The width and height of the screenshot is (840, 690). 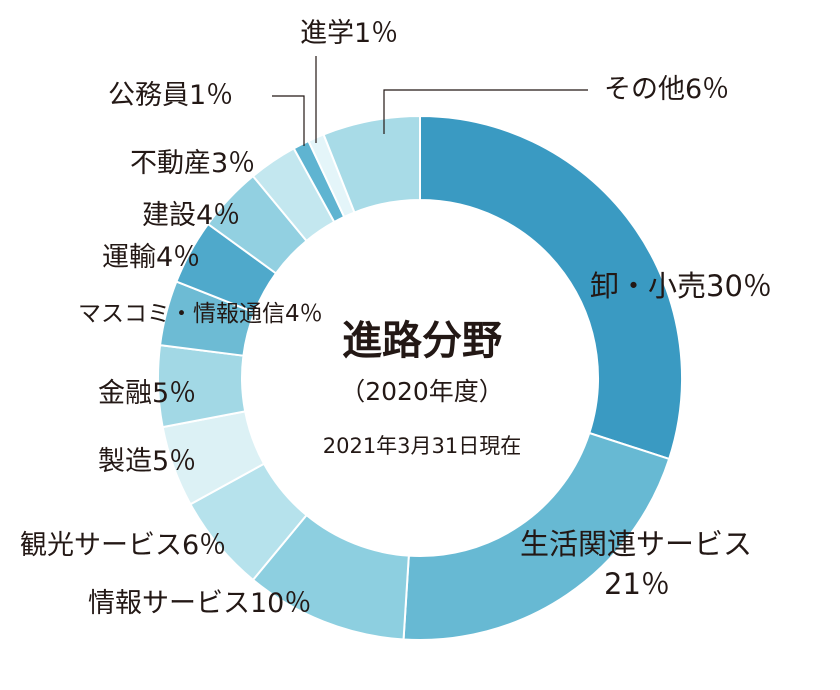 I want to click on slice-label-seizou: 製造5％, so click(x=147, y=461).